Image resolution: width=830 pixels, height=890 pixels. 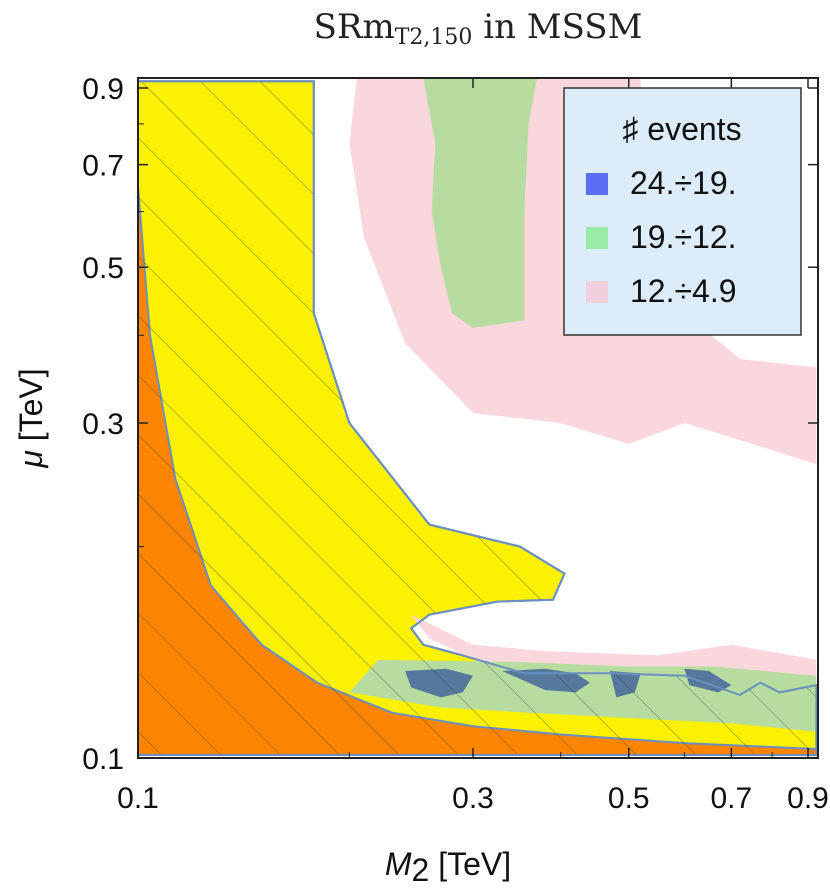 I want to click on x-axis-symbol: M, so click(x=398, y=864).